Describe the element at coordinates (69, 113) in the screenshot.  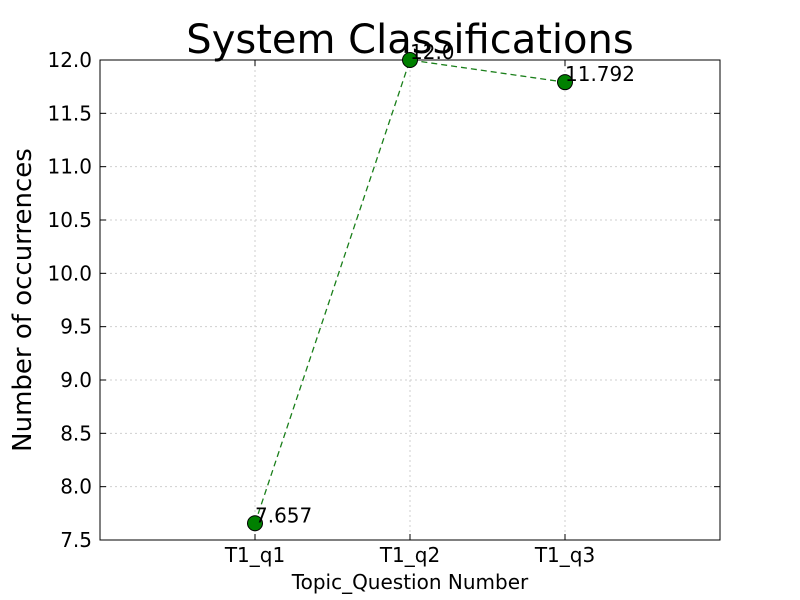
I see `y-tick-label: 11.5` at that location.